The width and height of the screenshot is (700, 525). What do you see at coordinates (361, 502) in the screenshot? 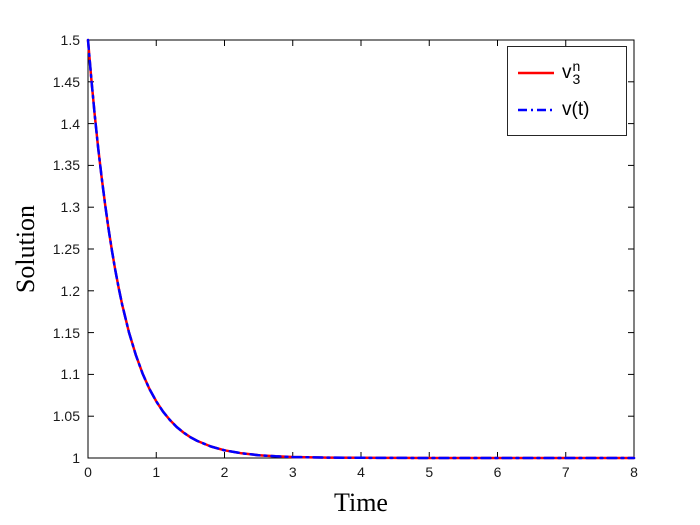
I see `x-axis-label: Time` at bounding box center [361, 502].